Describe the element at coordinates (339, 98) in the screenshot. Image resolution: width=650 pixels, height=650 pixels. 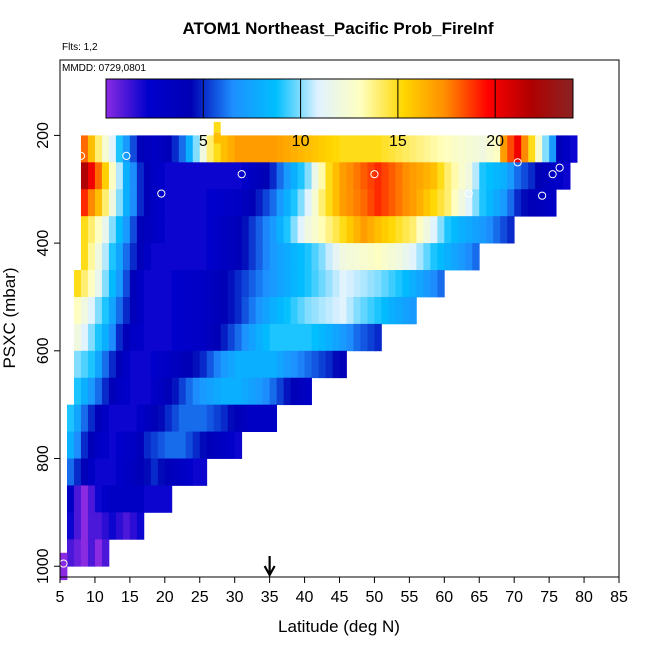
I see `colorbar-scale` at that location.